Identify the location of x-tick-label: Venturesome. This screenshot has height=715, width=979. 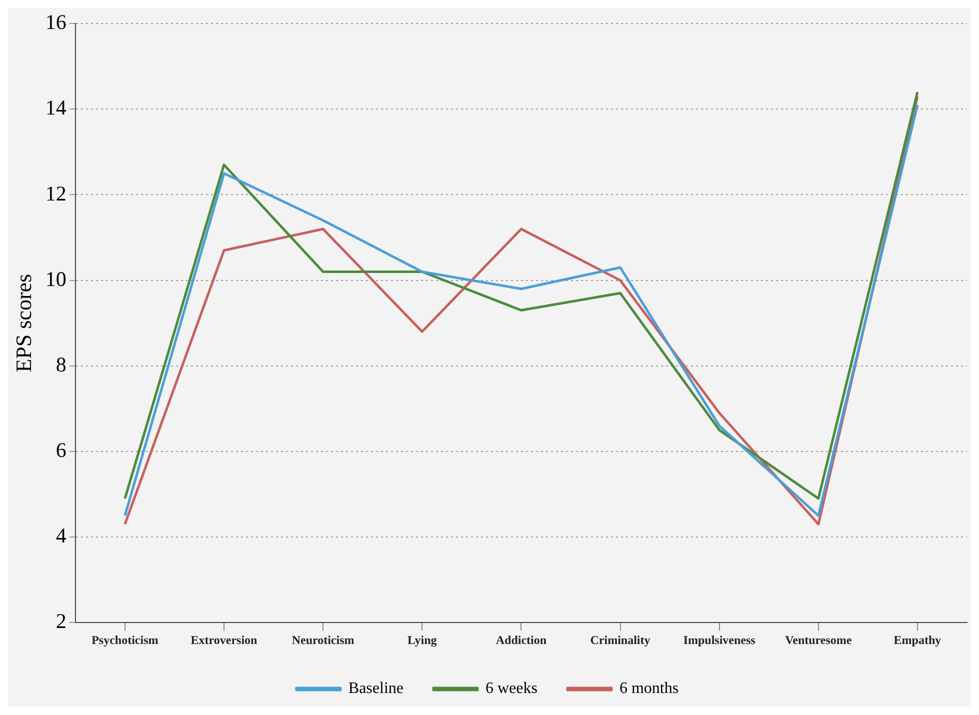
(818, 639).